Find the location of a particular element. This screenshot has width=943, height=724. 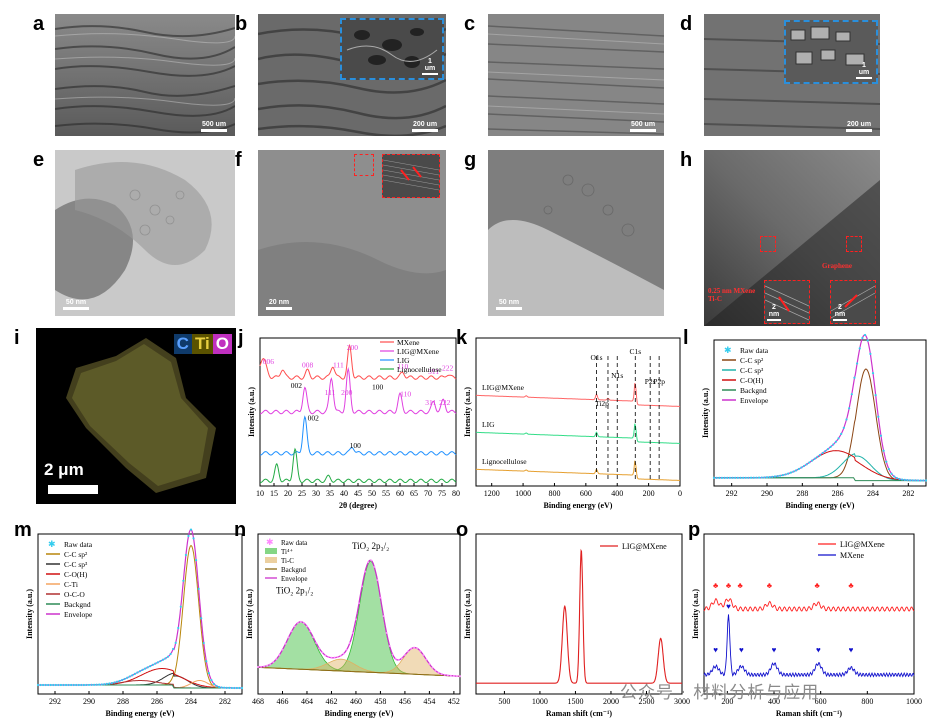

xps-peak-label: Ti2p is located at coordinates (602, 403).